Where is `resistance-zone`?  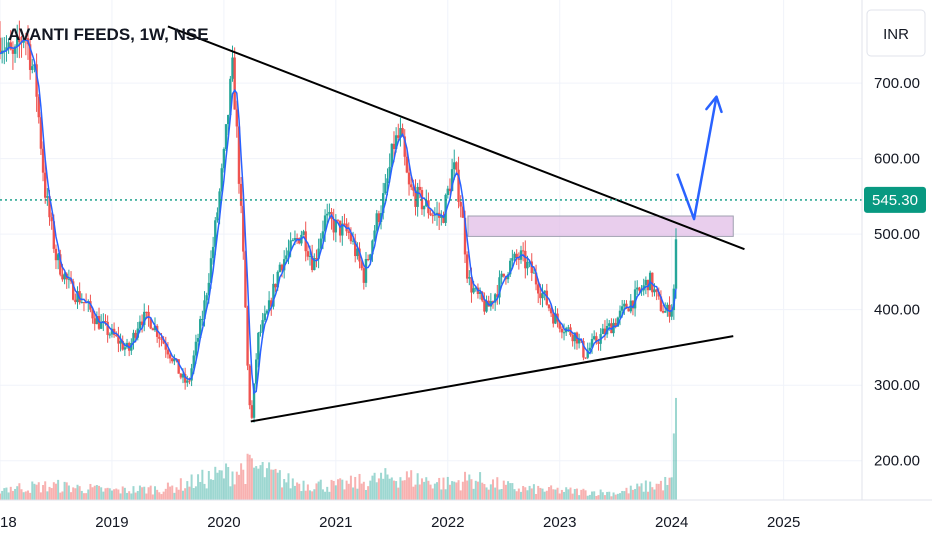
resistance-zone is located at coordinates (600, 226).